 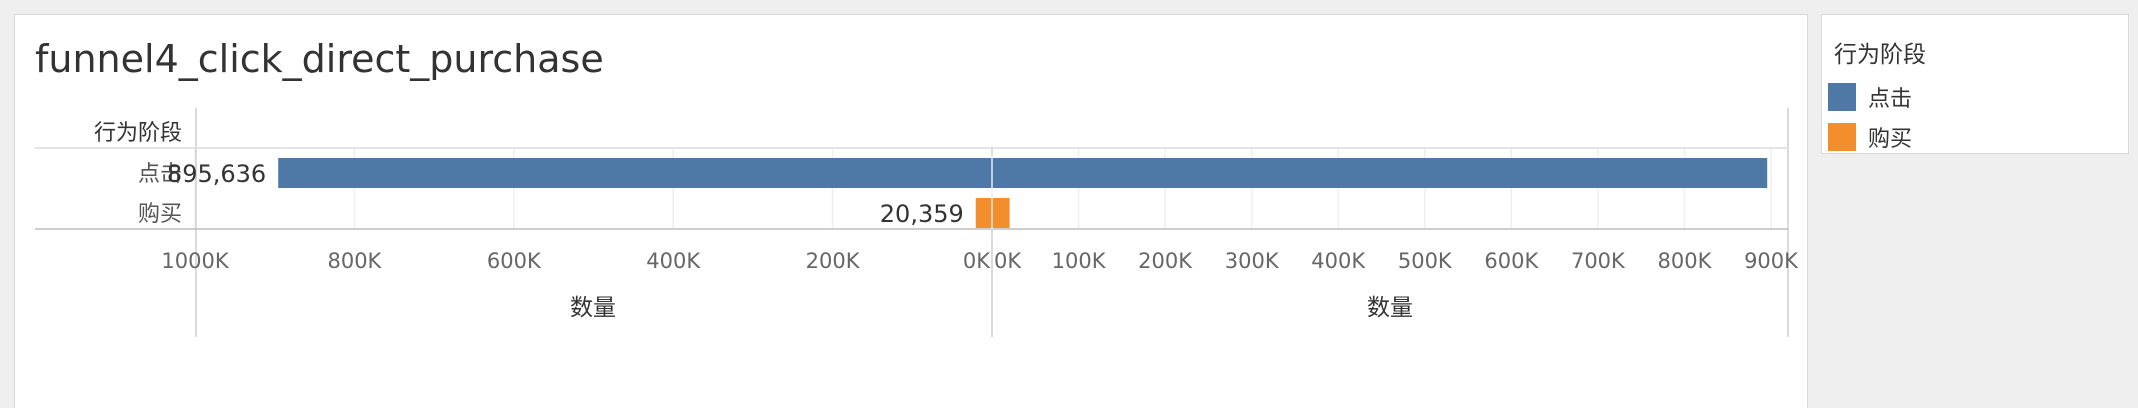 I want to click on legend-item: 购买, so click(x=1870, y=137).